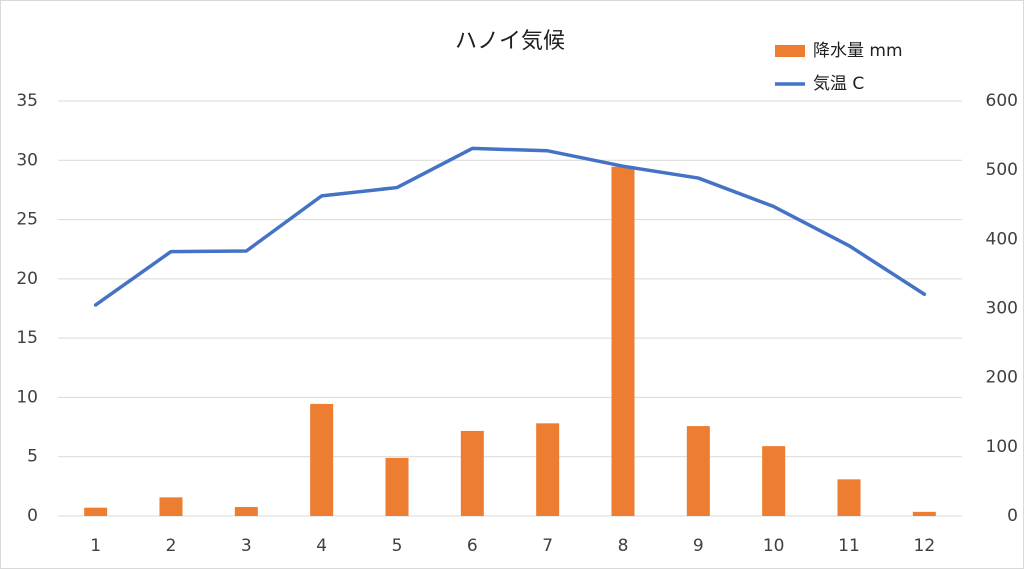  I want to click on x-tick-label: 11, so click(849, 546).